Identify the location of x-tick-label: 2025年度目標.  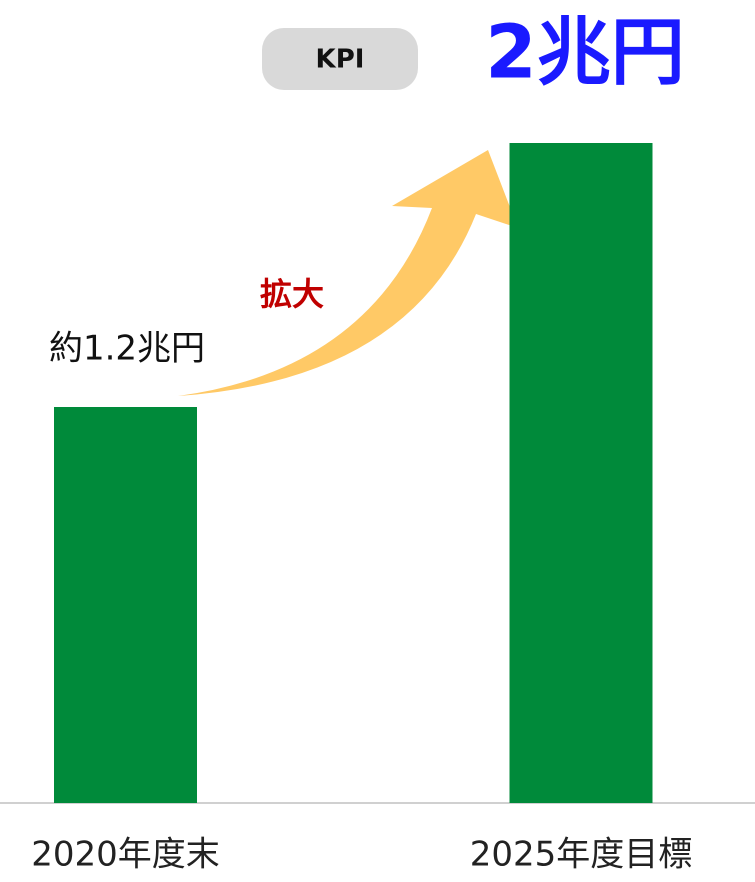
(581, 855).